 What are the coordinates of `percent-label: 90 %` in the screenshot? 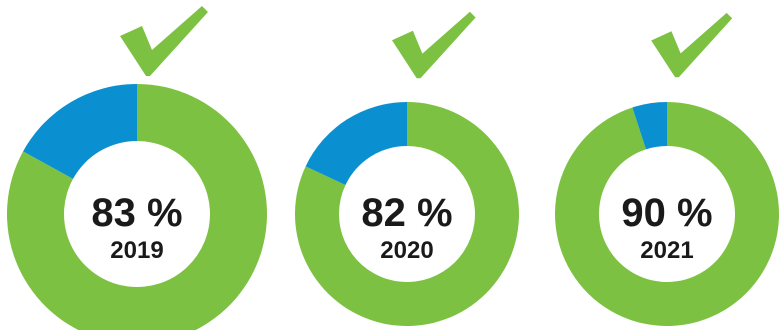 It's located at (666, 213).